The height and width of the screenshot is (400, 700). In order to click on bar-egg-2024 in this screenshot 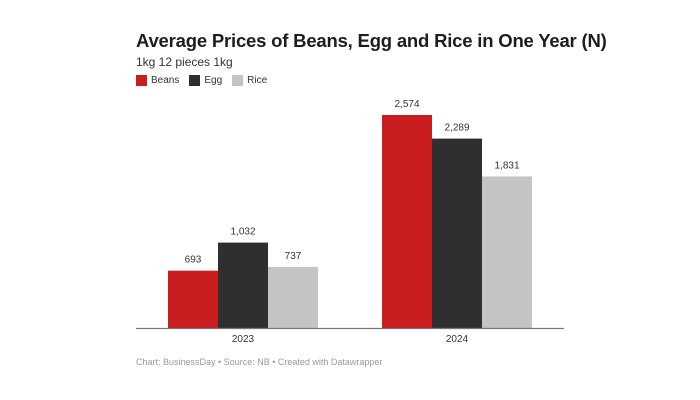, I will do `click(457, 233)`.